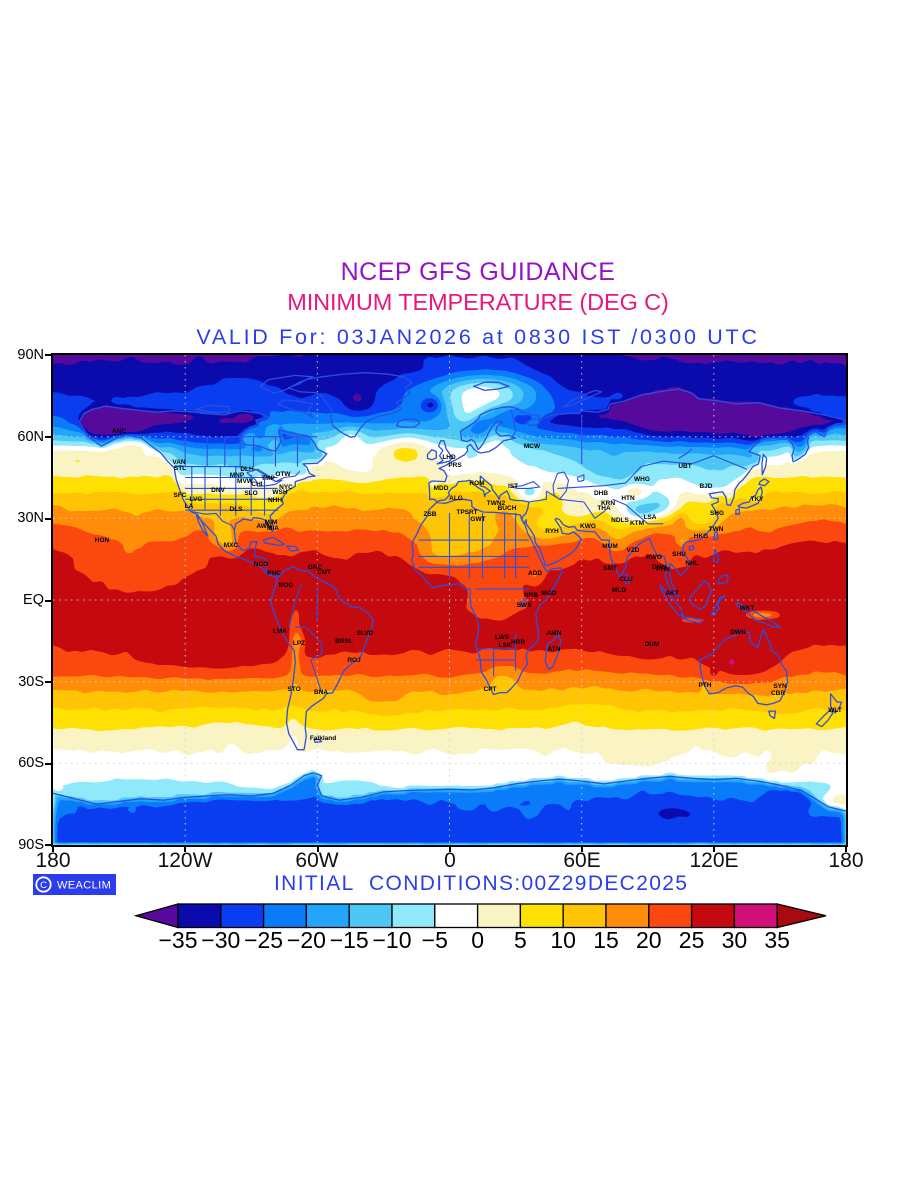  I want to click on svg-text: DNN, so click(659, 567).